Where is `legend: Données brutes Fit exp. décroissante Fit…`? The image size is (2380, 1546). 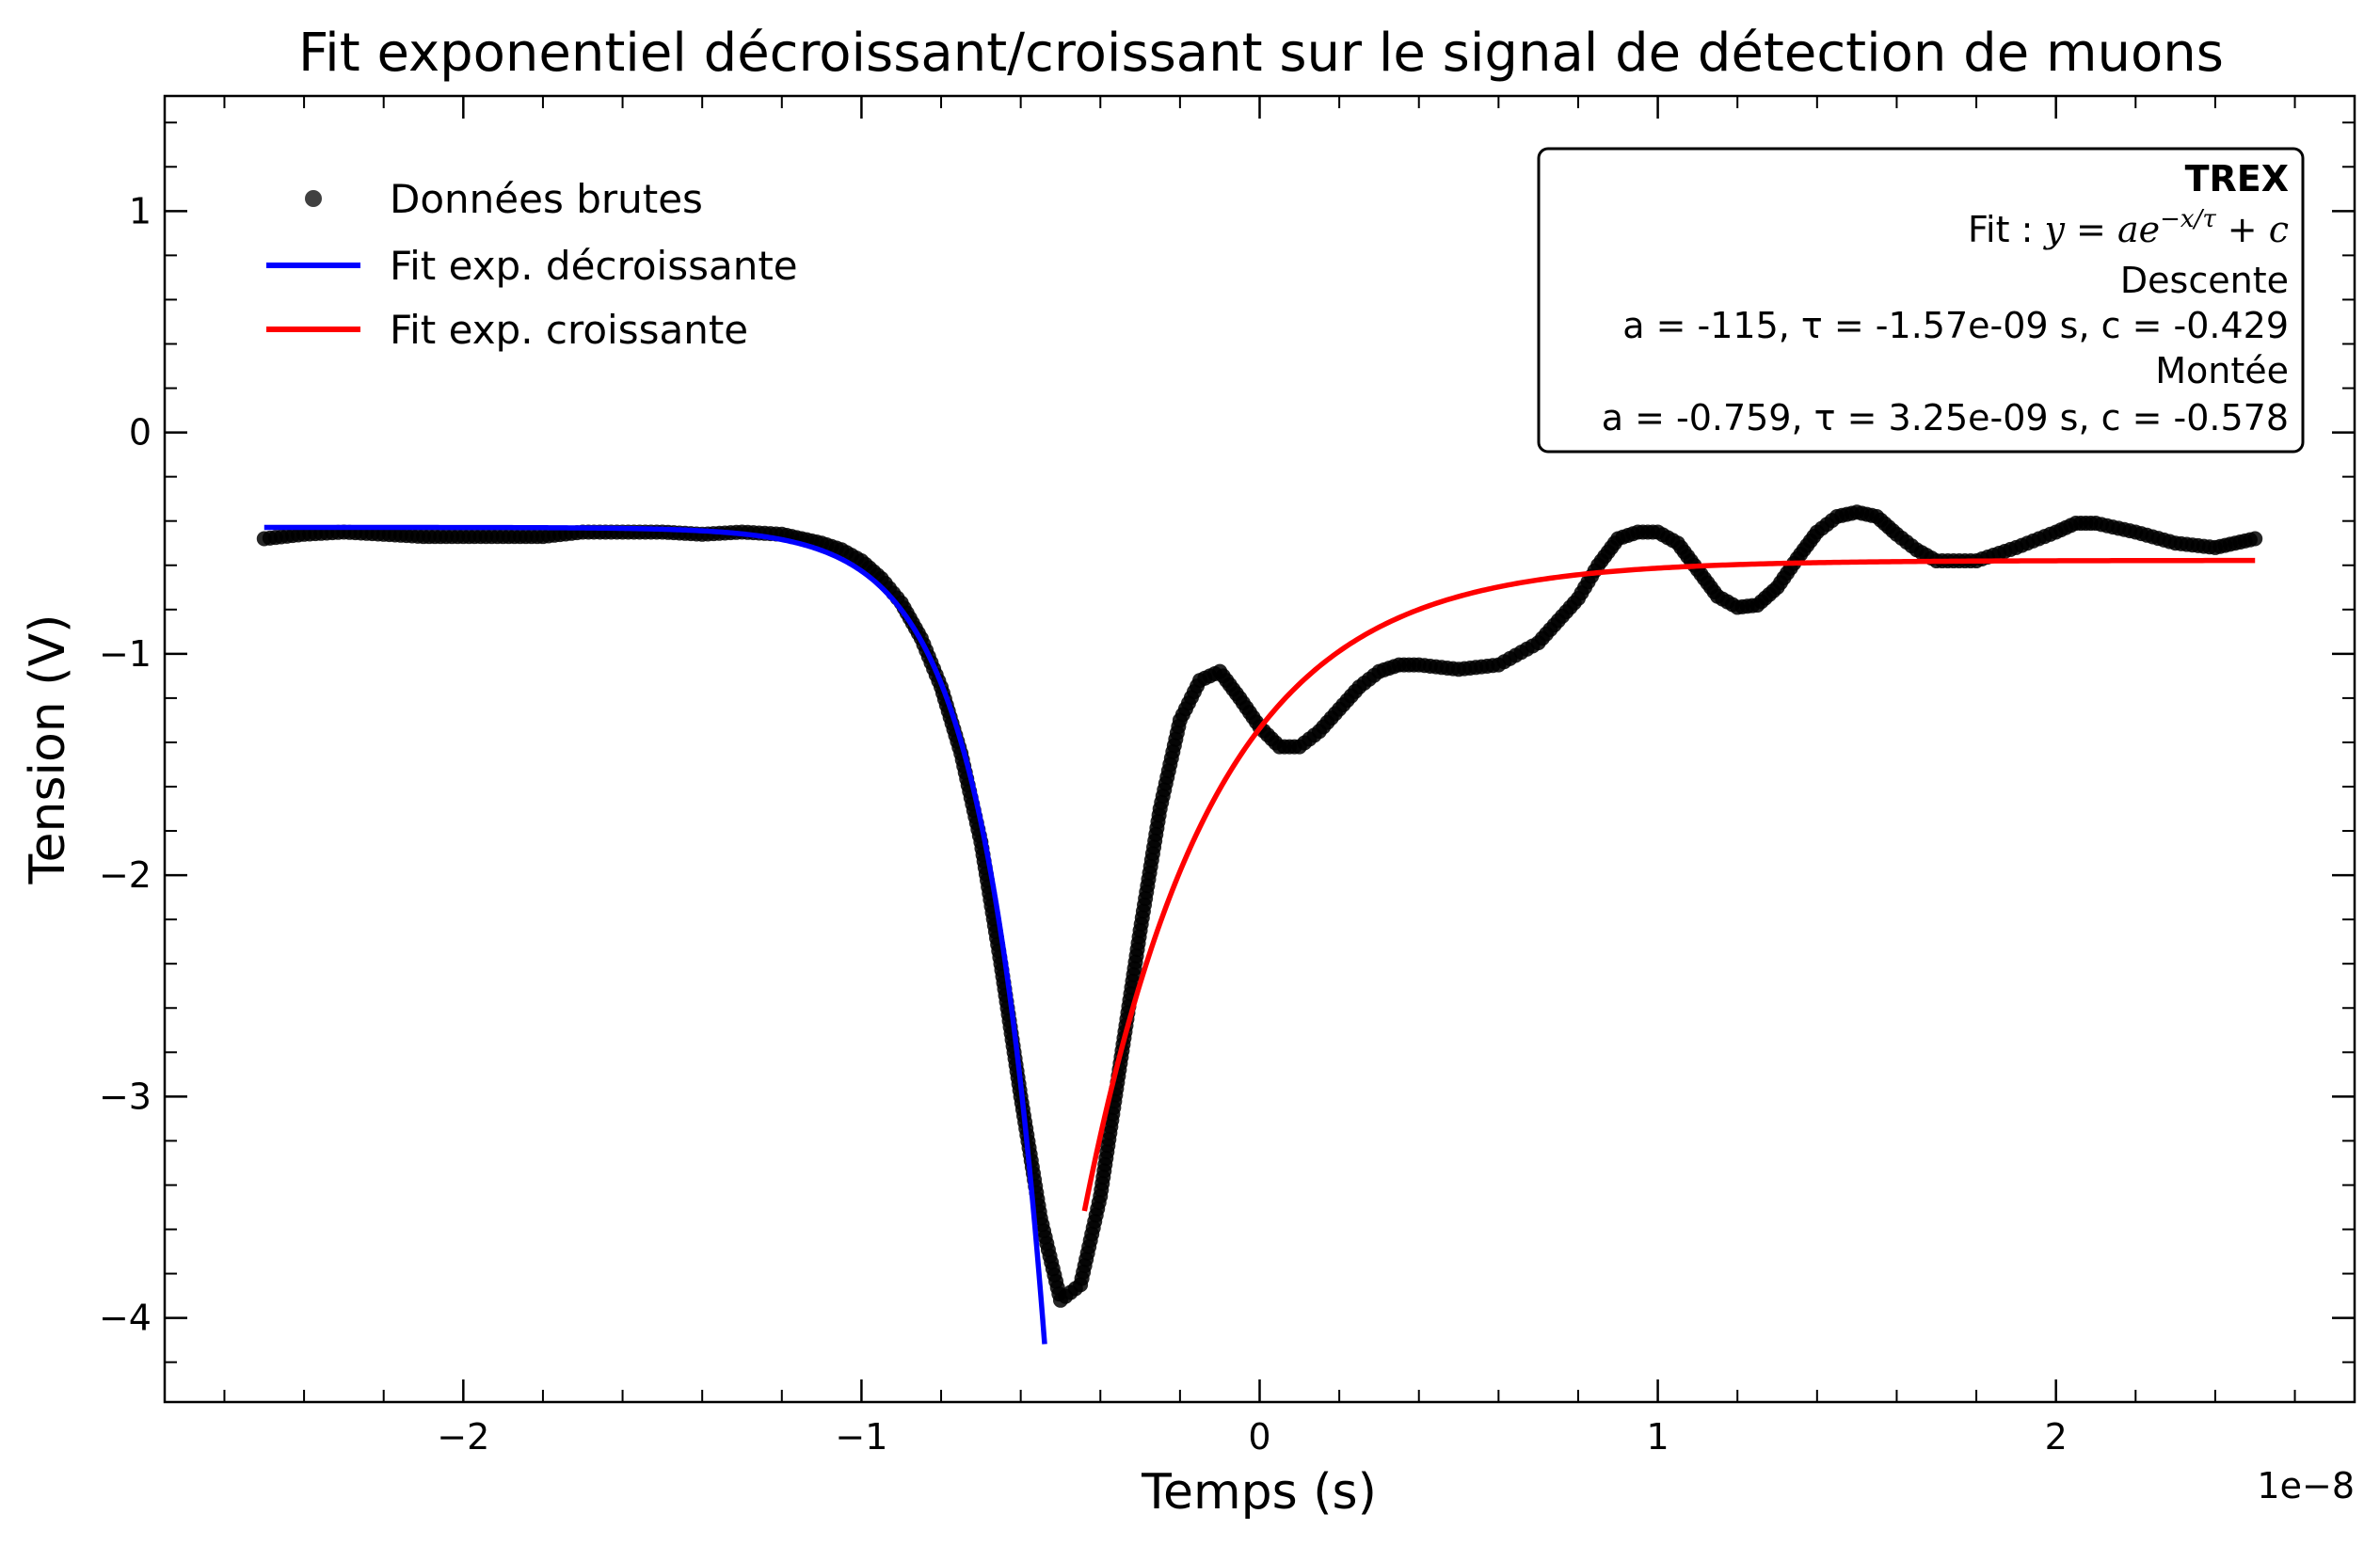
legend: Données brutes Fit exp. décroissante Fit… is located at coordinates (532, 264).